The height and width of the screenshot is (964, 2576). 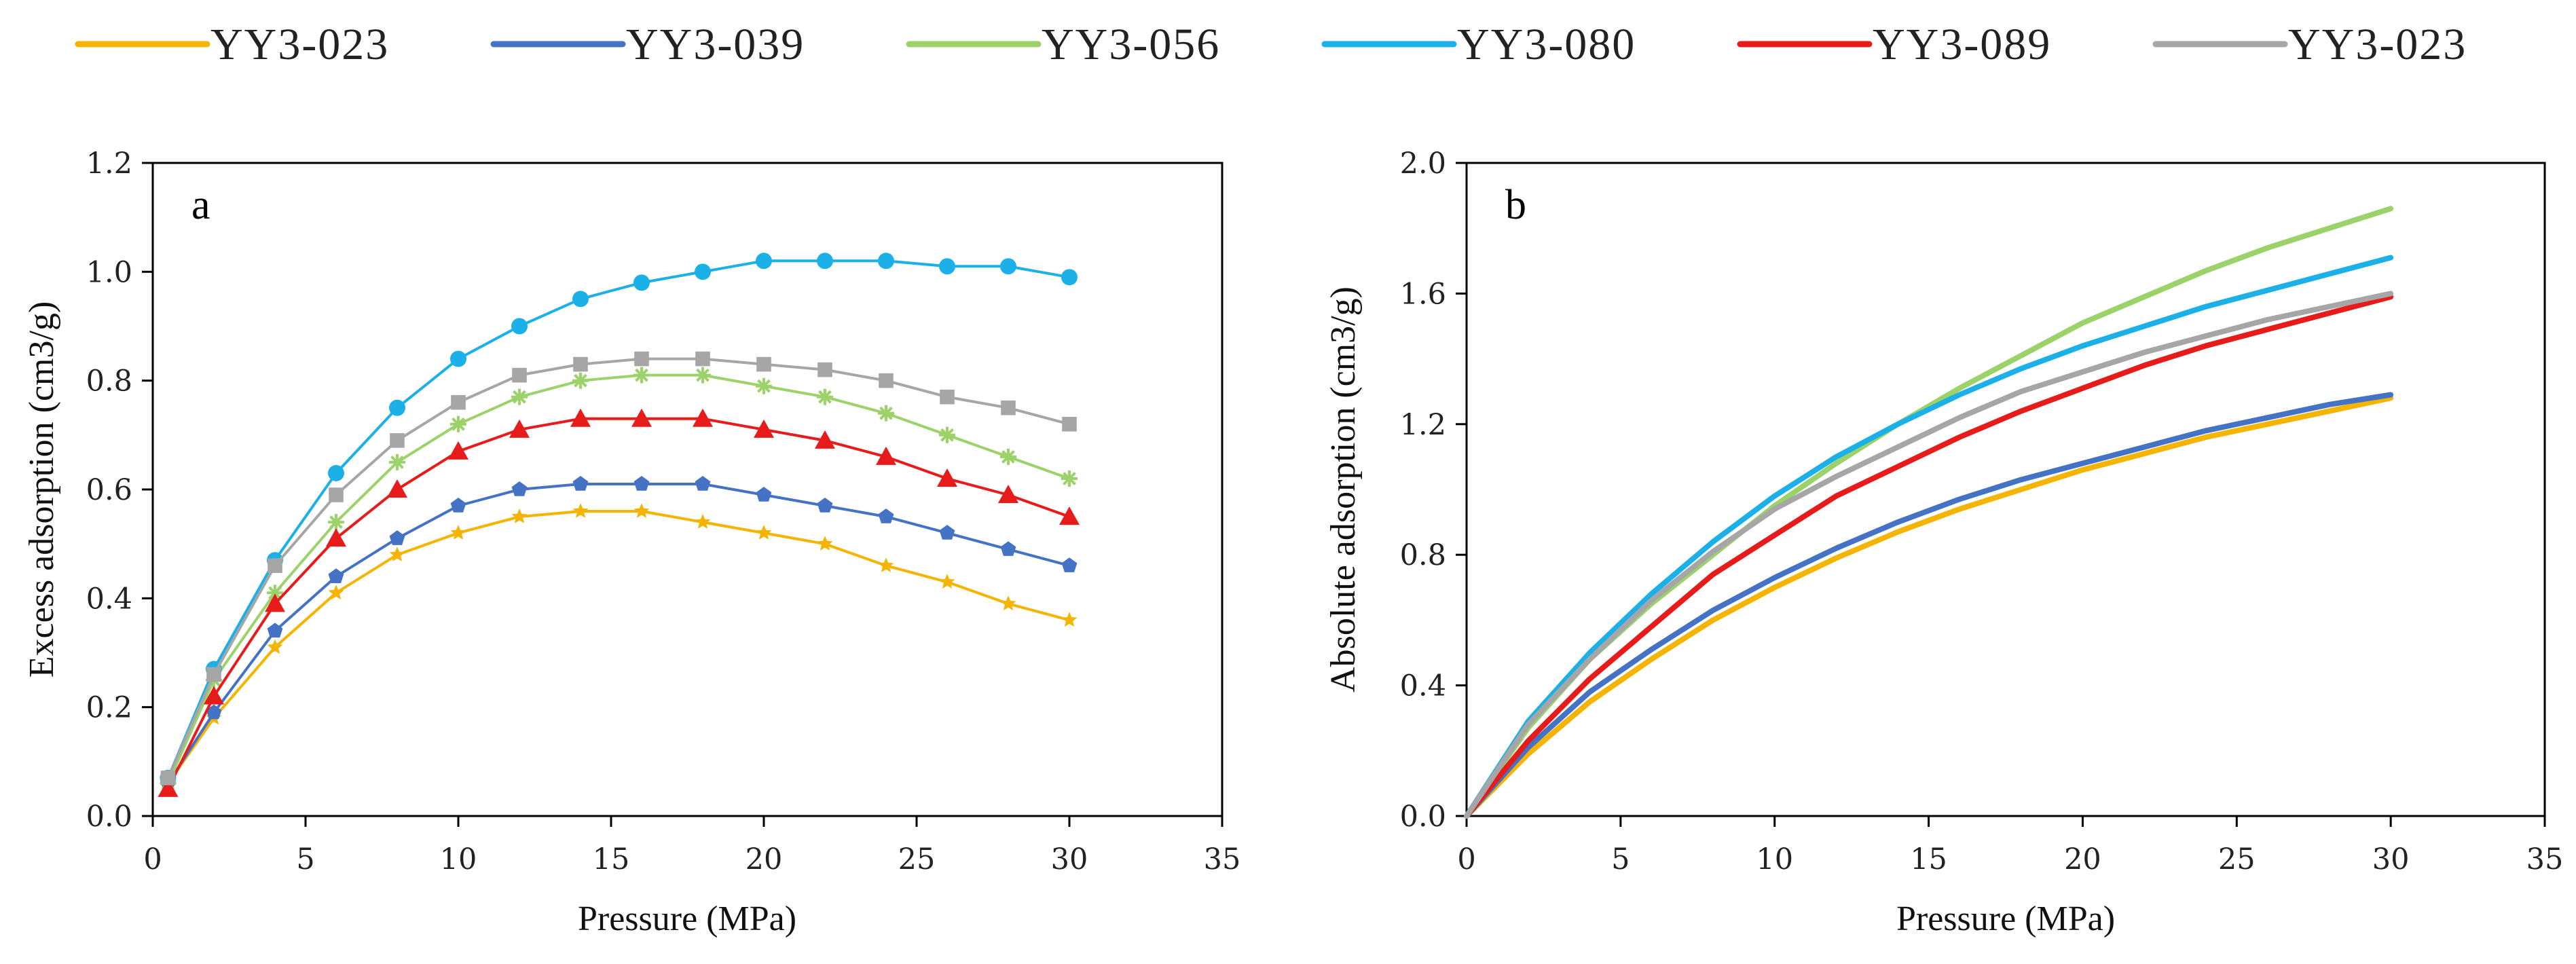 I want to click on y-tick-label: 2.0, so click(x=1423, y=164).